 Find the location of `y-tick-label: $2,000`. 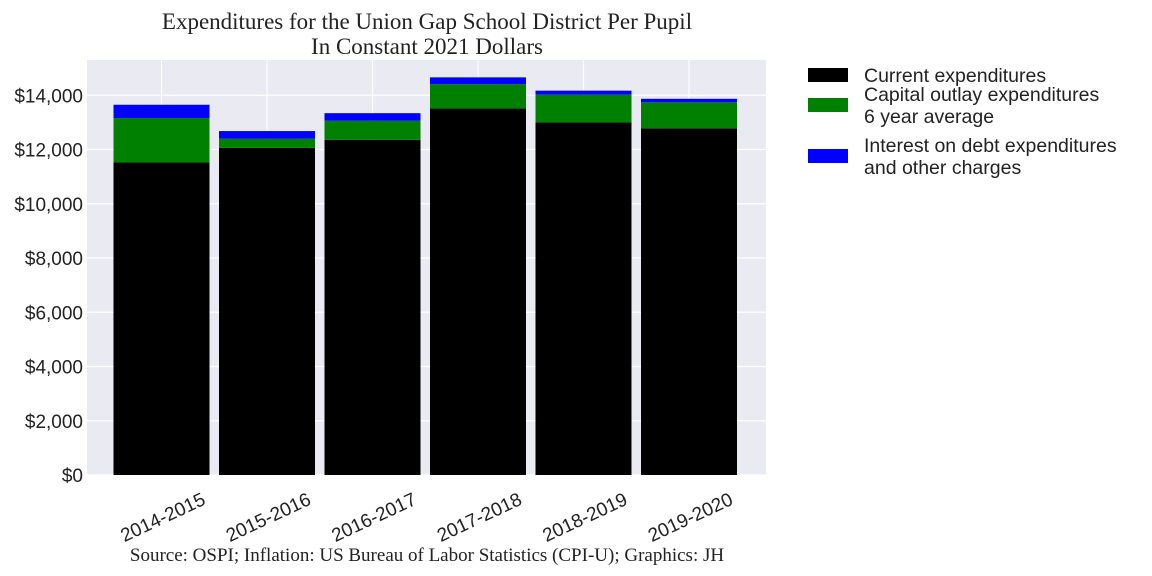

y-tick-label: $2,000 is located at coordinates (54, 422).